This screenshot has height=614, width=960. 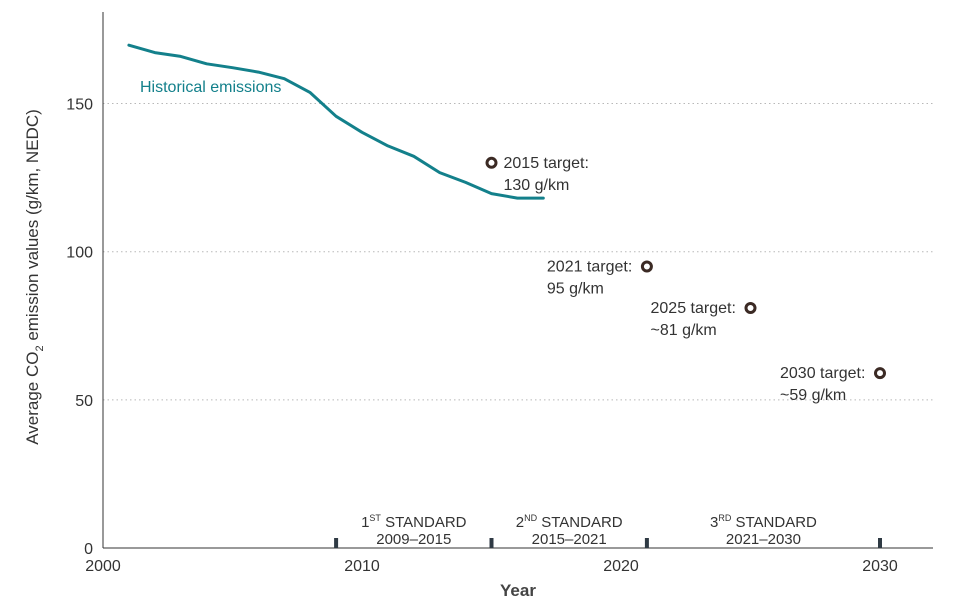 What do you see at coordinates (491, 566) in the screenshot?
I see `x-tick-labels: 2000 2010 2020 2030` at bounding box center [491, 566].